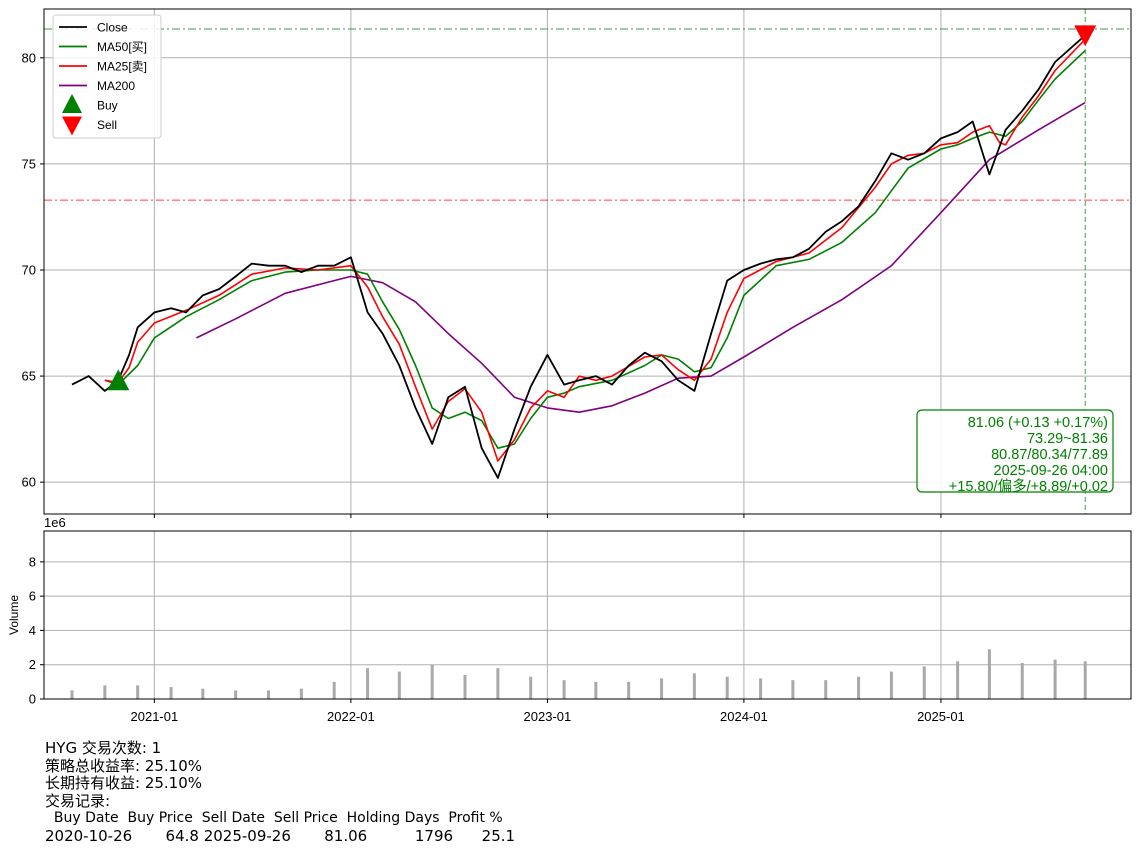 This screenshot has width=1139, height=863. I want to click on volume-scale-label: 1e6, so click(55, 522).